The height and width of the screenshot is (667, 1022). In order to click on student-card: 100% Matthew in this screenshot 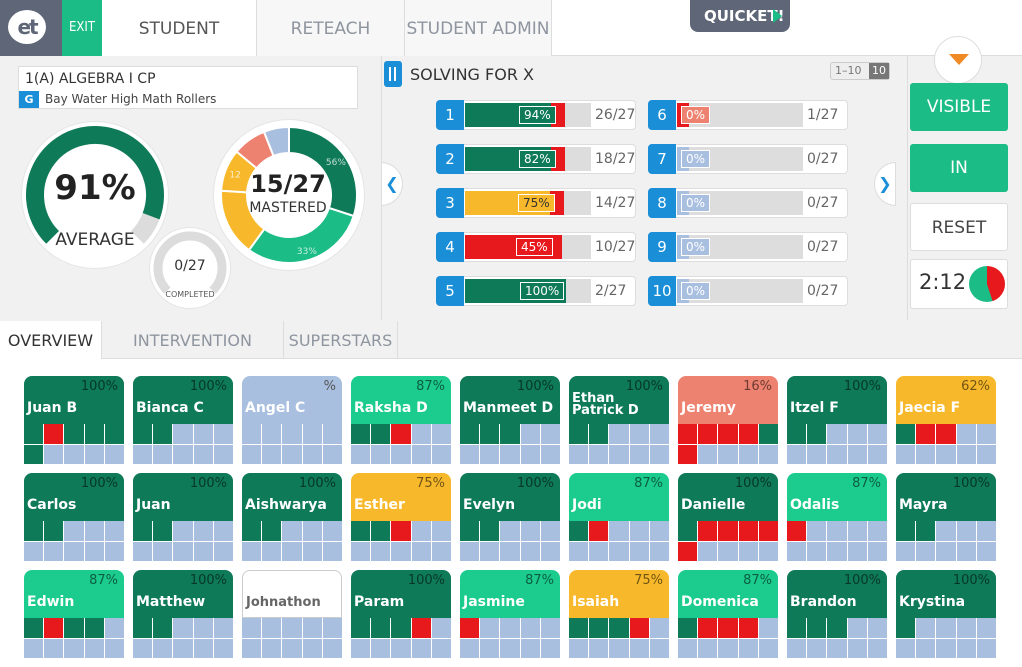, I will do `click(183, 614)`.